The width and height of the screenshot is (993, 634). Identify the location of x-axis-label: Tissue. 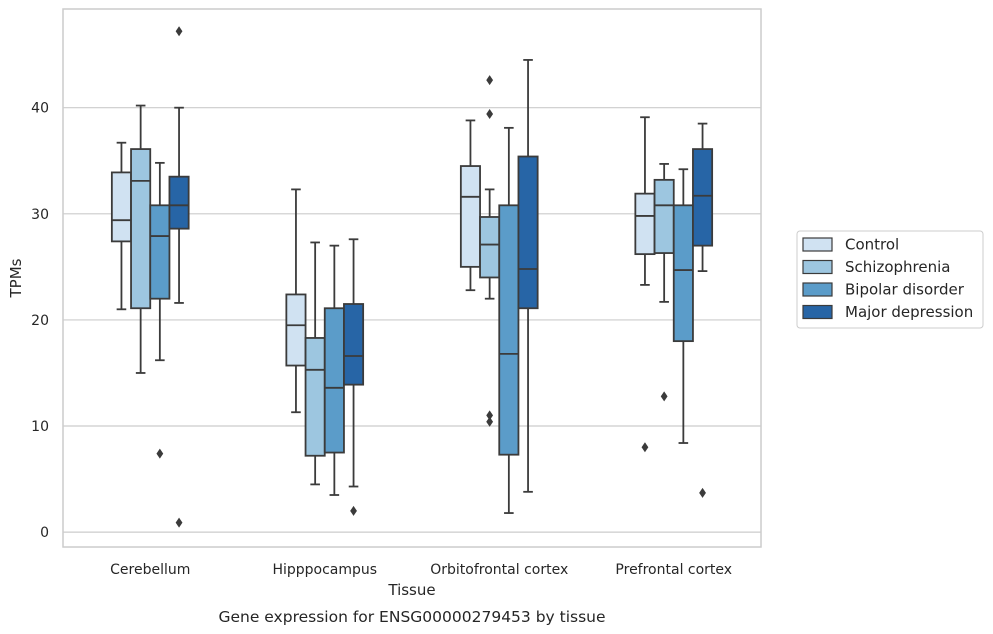
(411, 590).